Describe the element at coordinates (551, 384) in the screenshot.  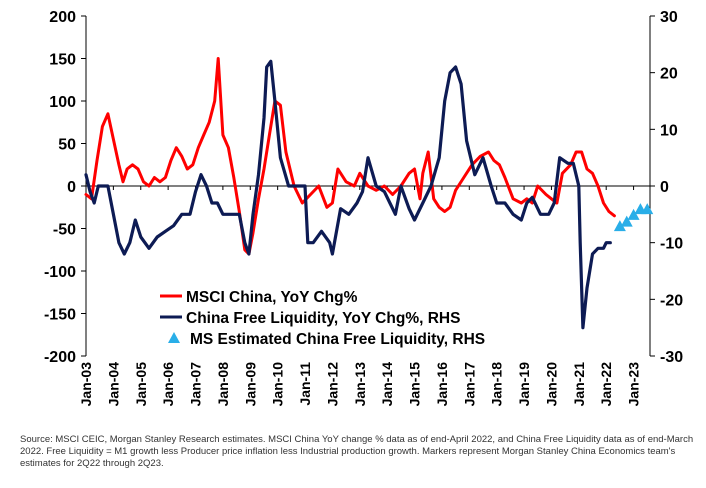
I see `x-tick-label: Jan-20` at that location.